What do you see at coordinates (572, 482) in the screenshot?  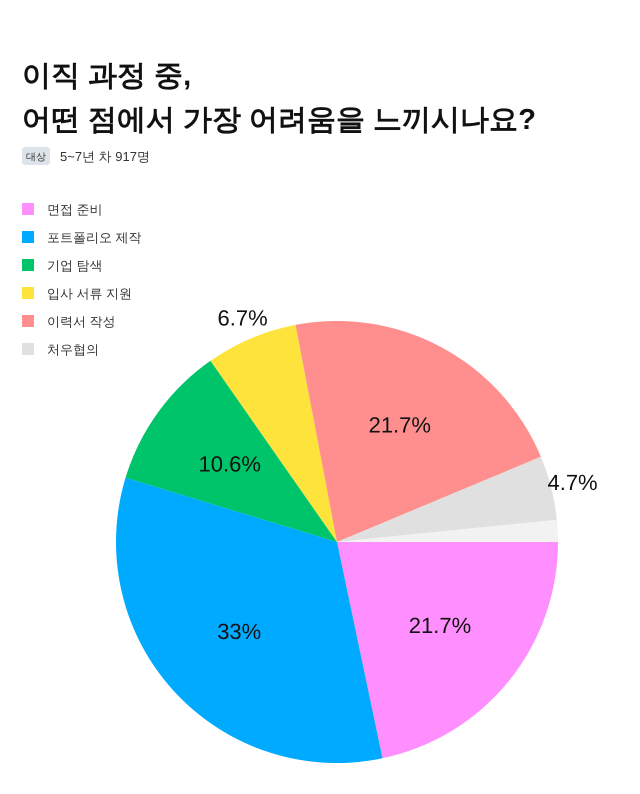 I see `data-label: 4.7%` at bounding box center [572, 482].